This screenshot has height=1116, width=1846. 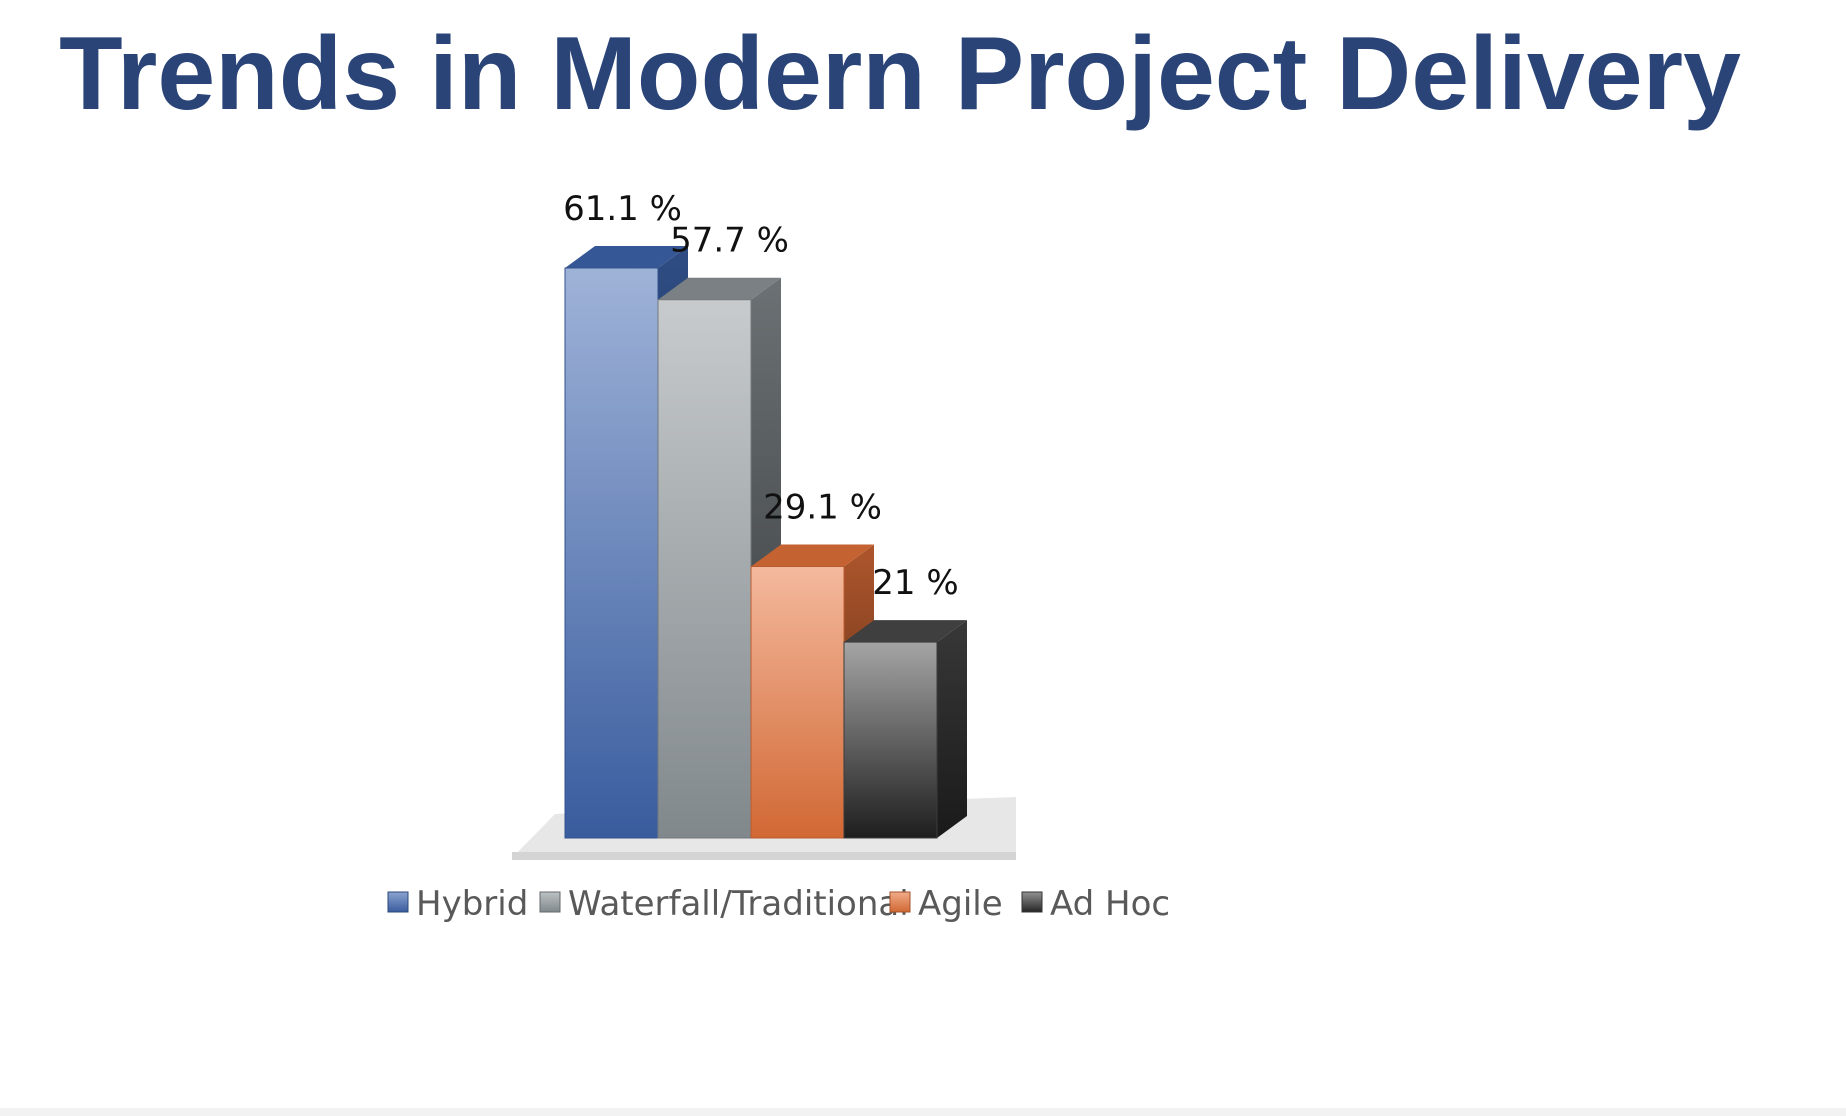 I want to click on chart-data-labels: 61.1 %57.7 % 29.1 % 21 %, so click(x=761, y=396).